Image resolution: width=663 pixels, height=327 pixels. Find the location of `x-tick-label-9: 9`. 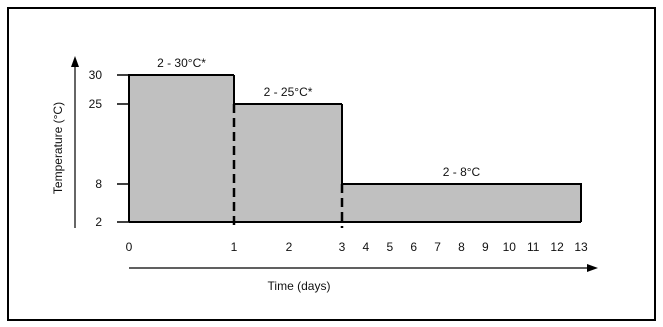

x-tick-label-9: 9 is located at coordinates (485, 247).